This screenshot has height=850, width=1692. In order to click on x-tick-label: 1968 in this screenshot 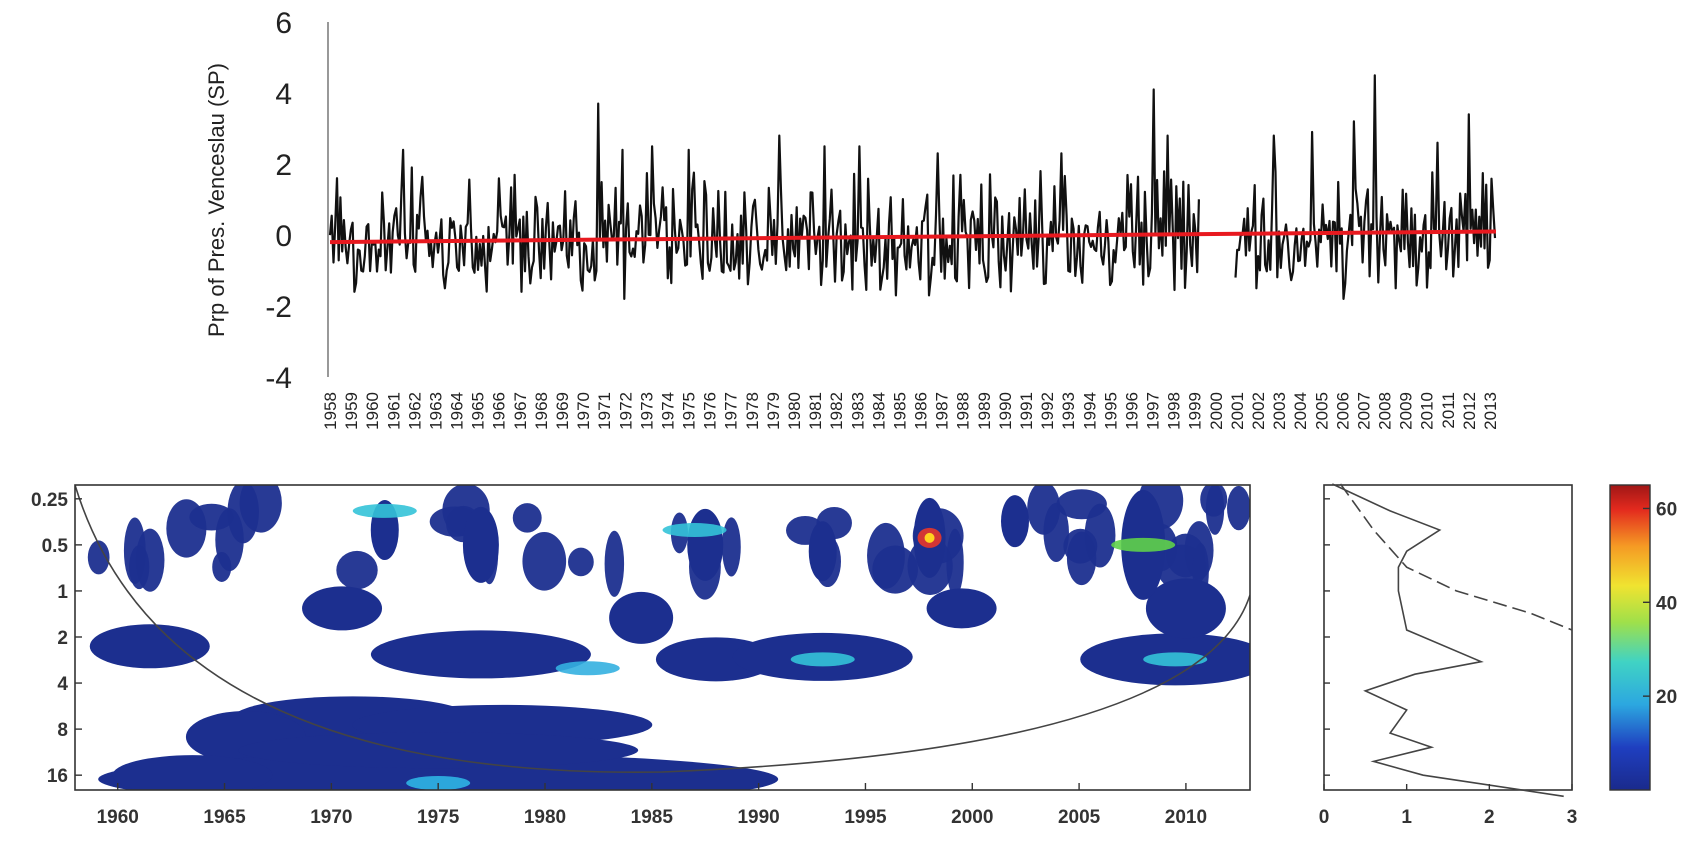, I will do `click(541, 411)`.